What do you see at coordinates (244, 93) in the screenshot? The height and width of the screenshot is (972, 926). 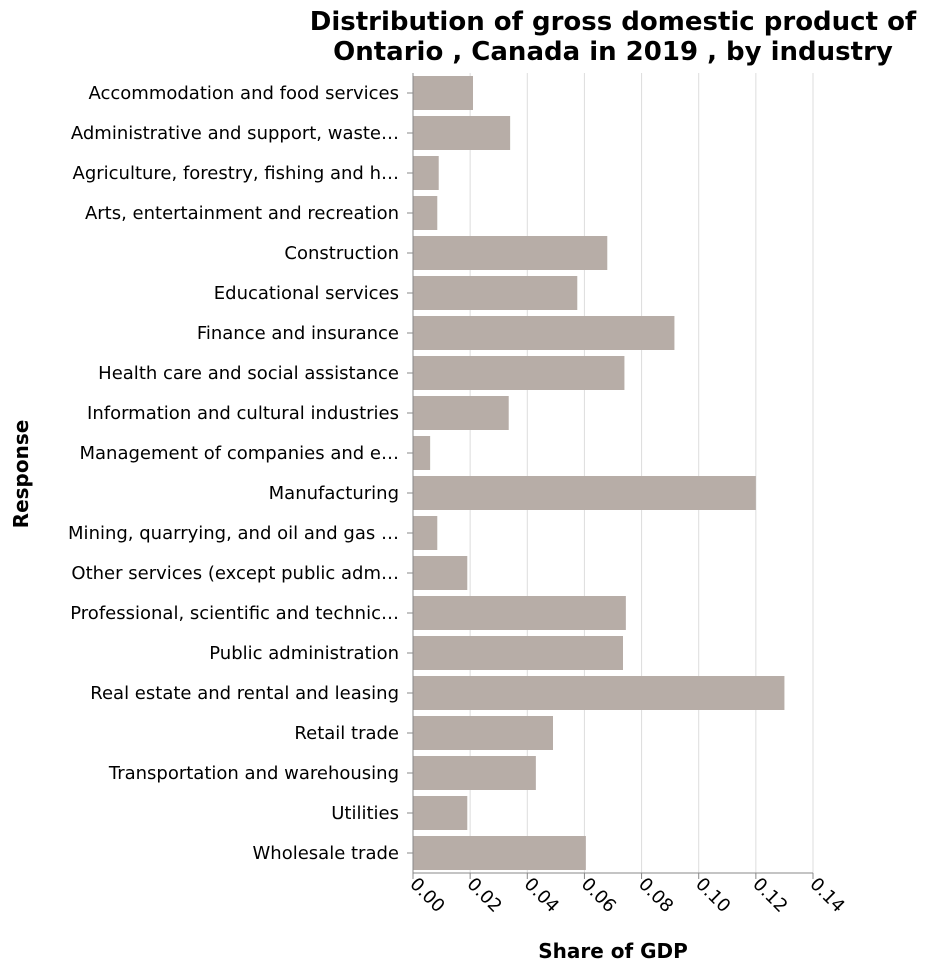 I see `category-label: Accommodation and food services` at bounding box center [244, 93].